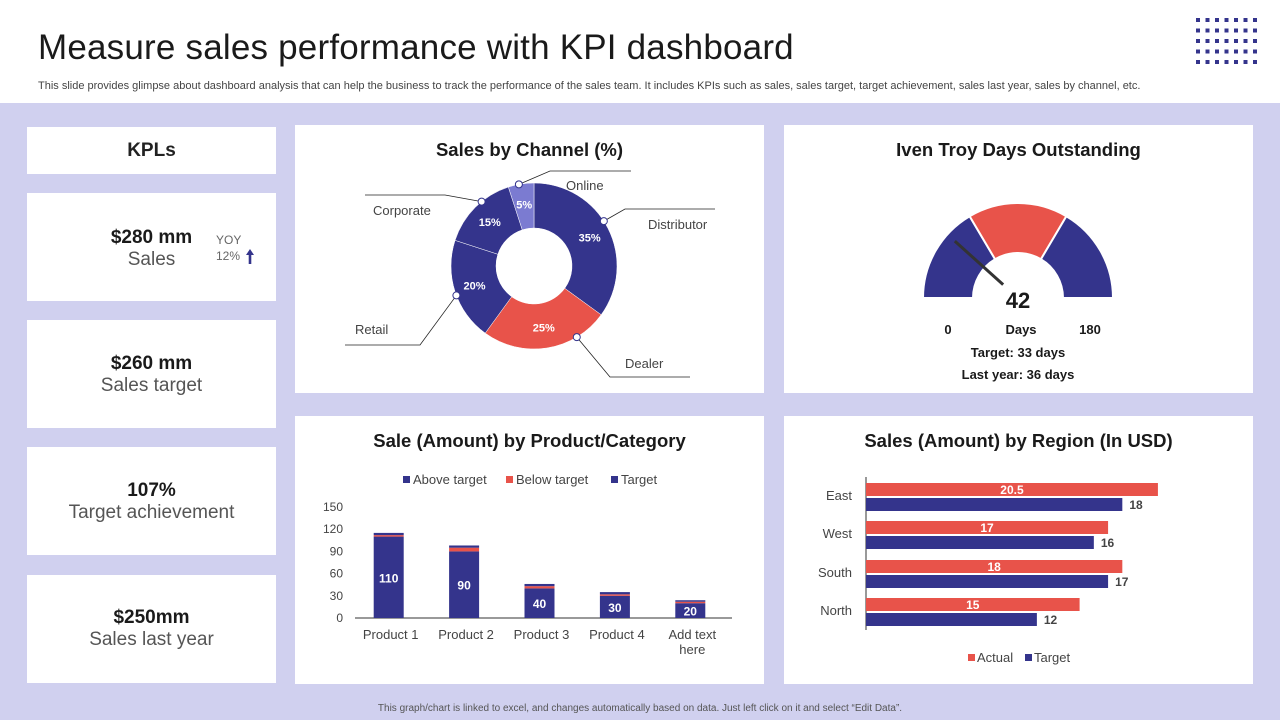  What do you see at coordinates (371, 329) in the screenshot?
I see `donut-category-label: Retail` at bounding box center [371, 329].